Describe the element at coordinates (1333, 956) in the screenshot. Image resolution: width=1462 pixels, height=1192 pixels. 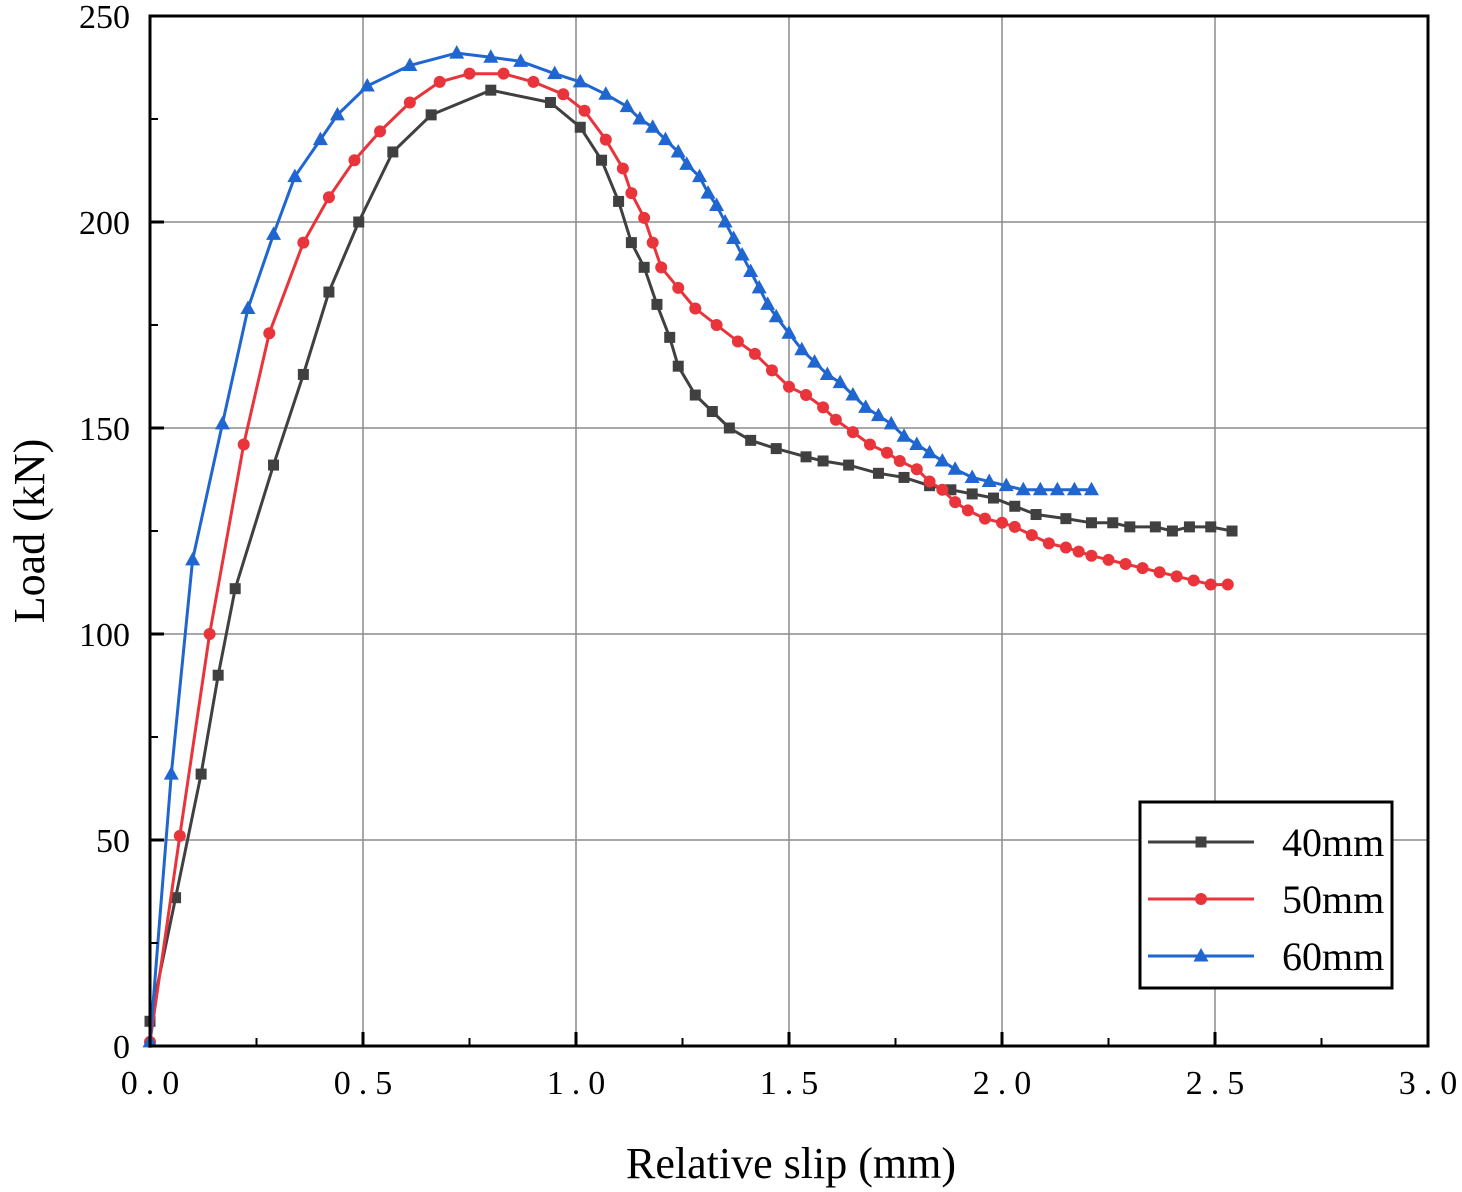
I see `legend-label-60mm: 60mm` at that location.